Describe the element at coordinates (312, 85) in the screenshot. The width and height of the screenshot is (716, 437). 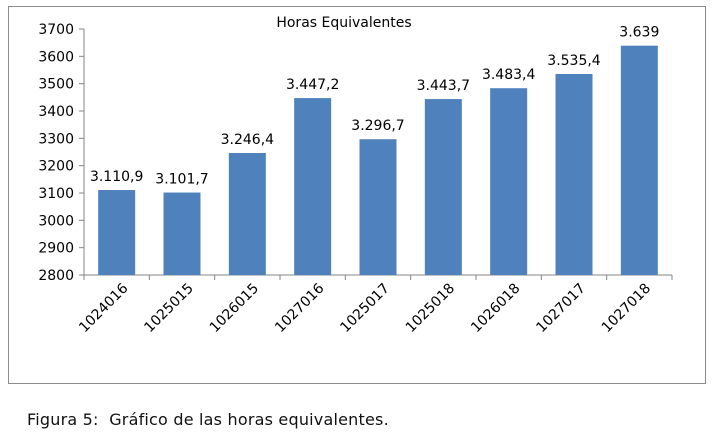
I see `data-label: 3.447,2` at that location.